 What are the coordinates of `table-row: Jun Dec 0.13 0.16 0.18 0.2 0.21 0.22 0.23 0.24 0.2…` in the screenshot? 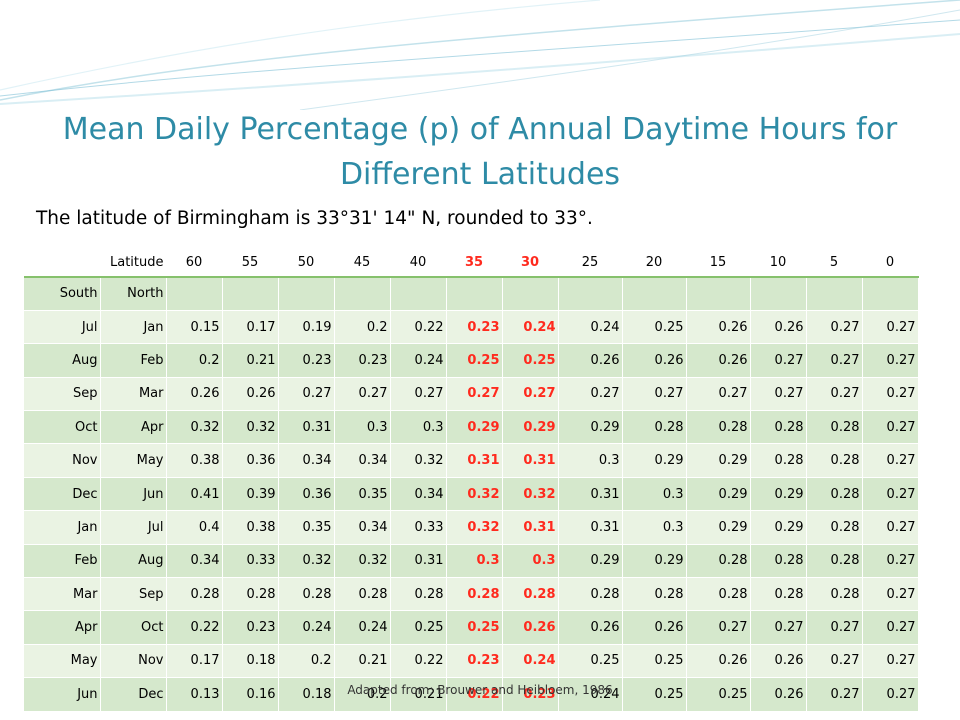 It's located at (471, 694).